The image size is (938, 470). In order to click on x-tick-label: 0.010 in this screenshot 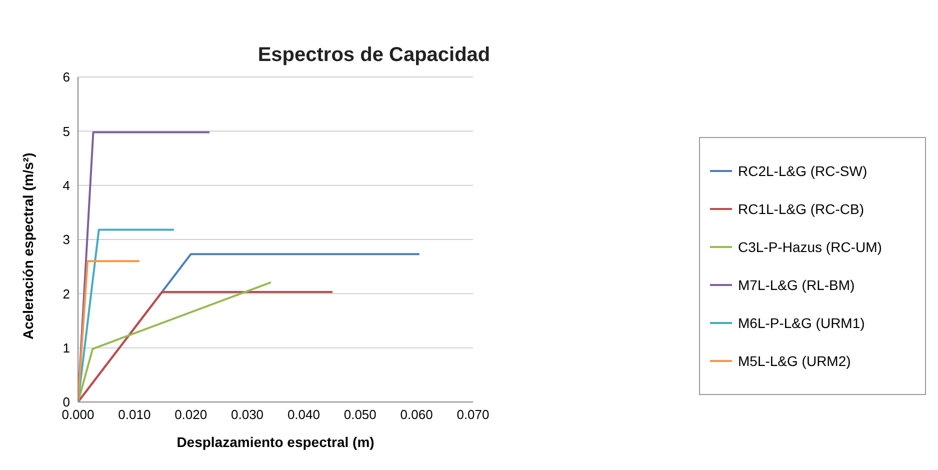, I will do `click(134, 414)`.